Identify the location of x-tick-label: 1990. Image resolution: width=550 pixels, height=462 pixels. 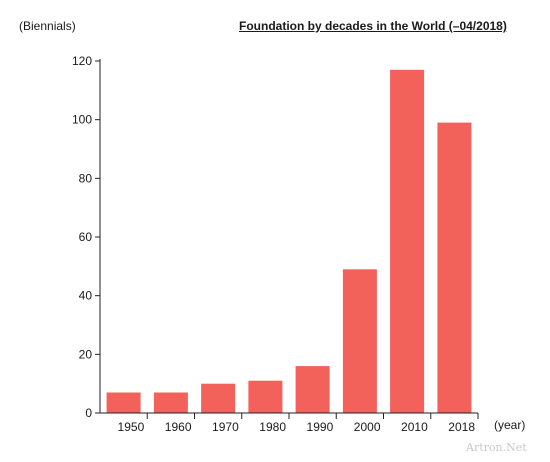
(320, 427).